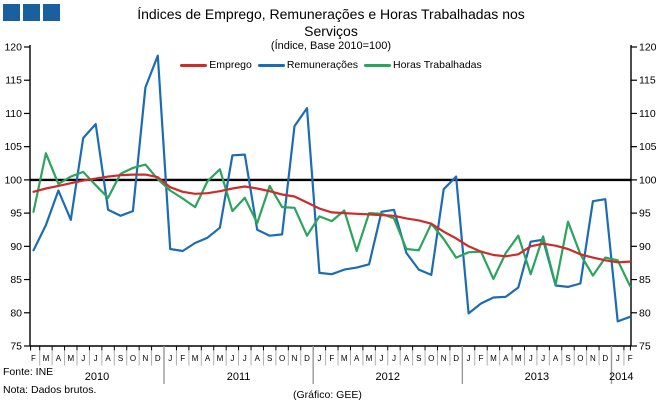 The image size is (662, 405). I want to click on legend-swatch-emprego, so click(194, 65).